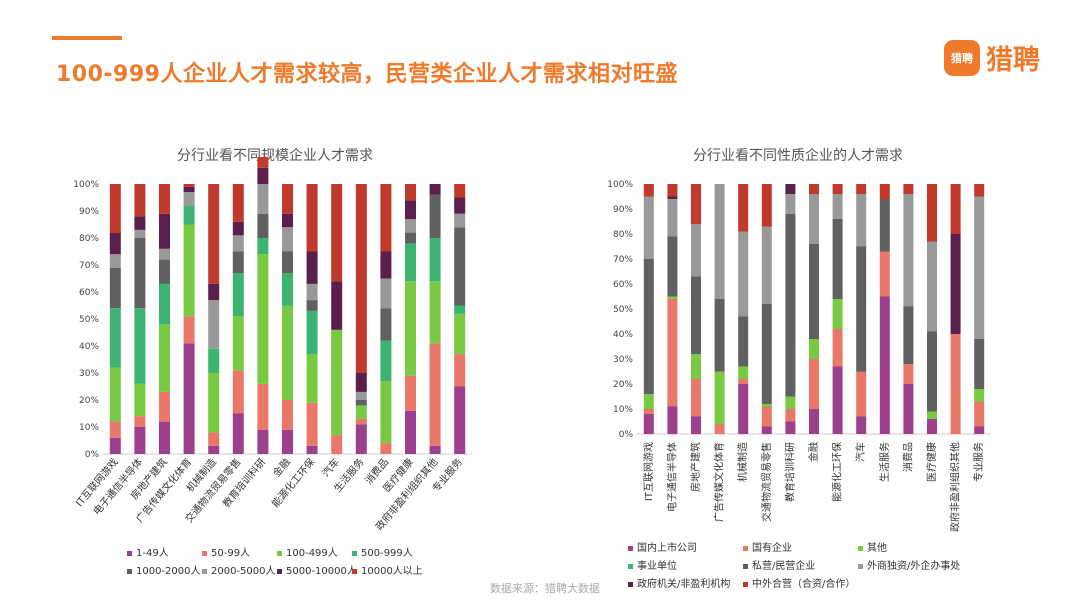  Describe the element at coordinates (89, 320) in the screenshot. I see `y-tick-label: 50%` at that location.